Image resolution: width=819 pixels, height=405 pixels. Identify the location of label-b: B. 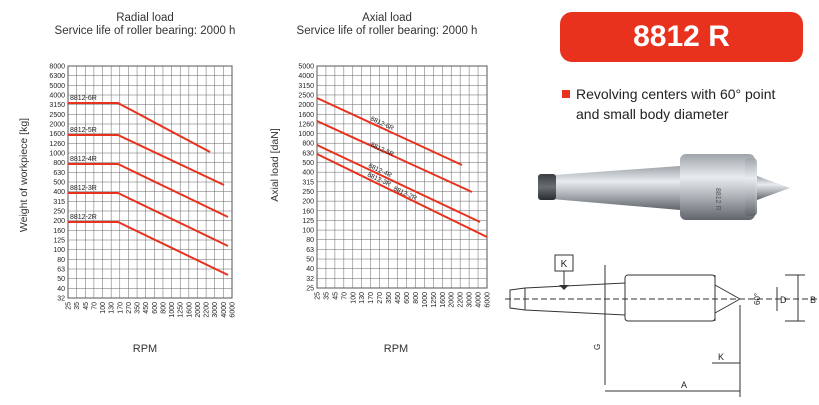
(813, 300).